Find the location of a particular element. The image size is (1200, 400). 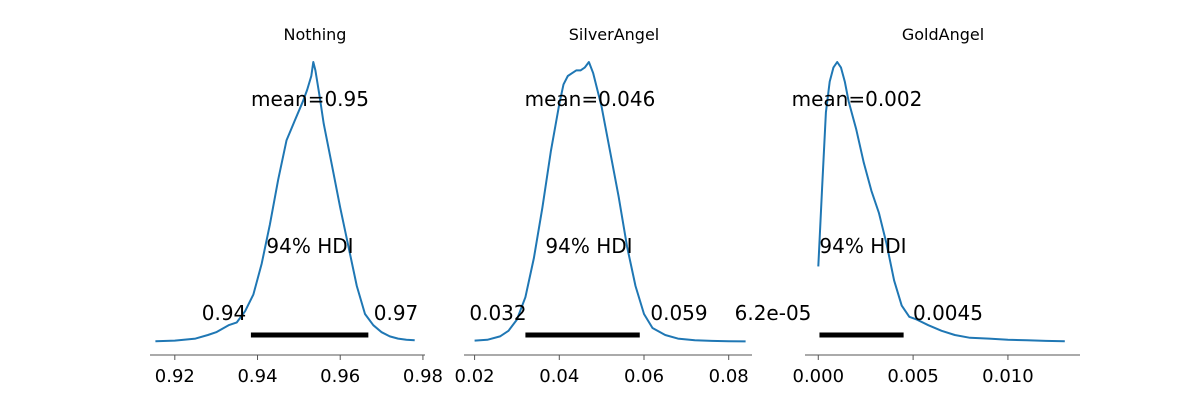

hdi-high-label: 0.059 is located at coordinates (678, 313).